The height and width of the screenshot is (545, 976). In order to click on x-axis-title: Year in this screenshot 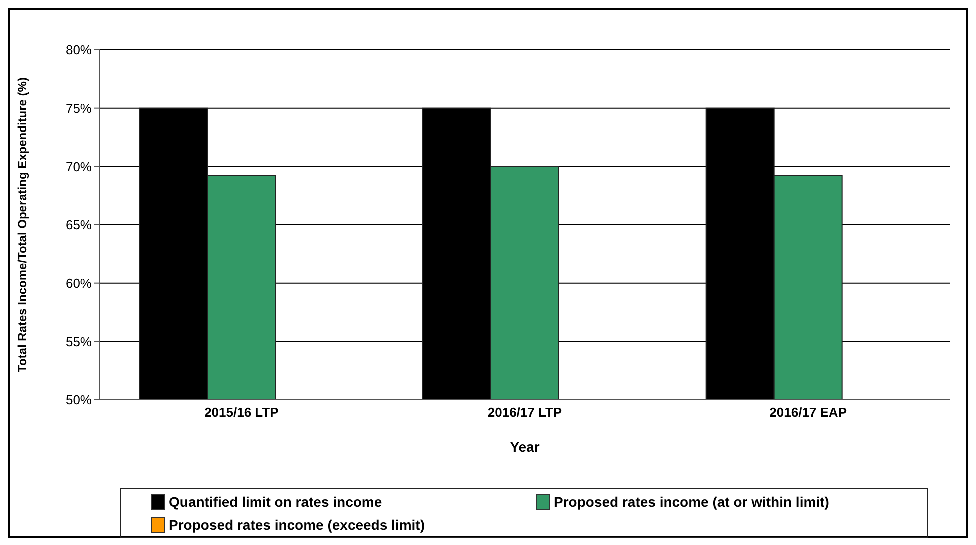, I will do `click(525, 447)`.